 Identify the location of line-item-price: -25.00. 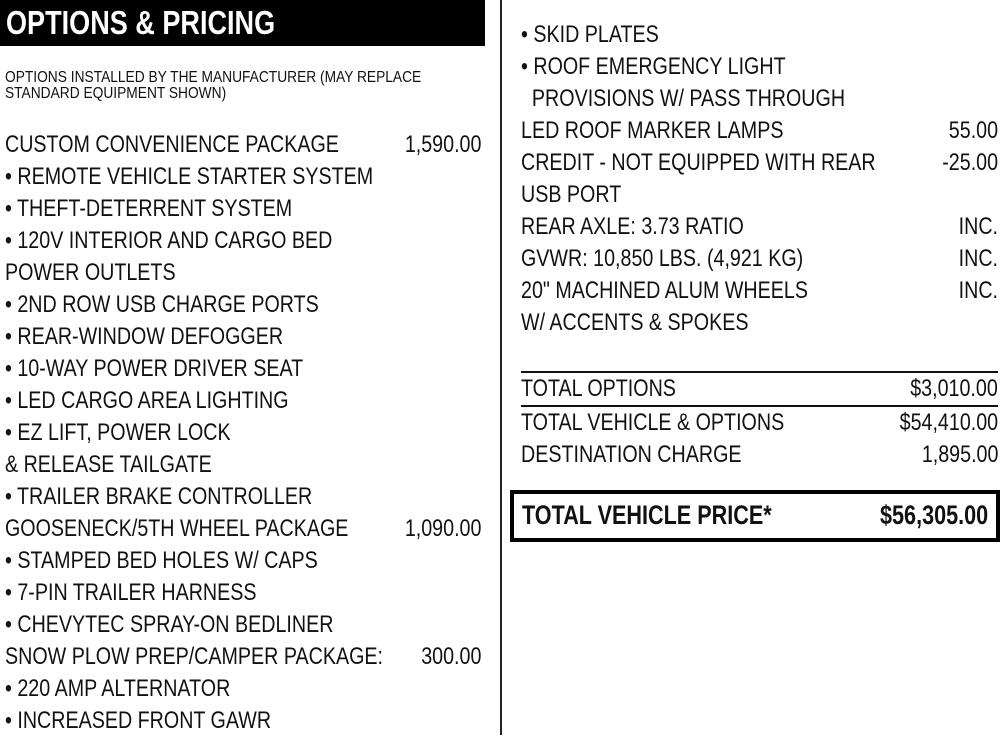
(970, 162).